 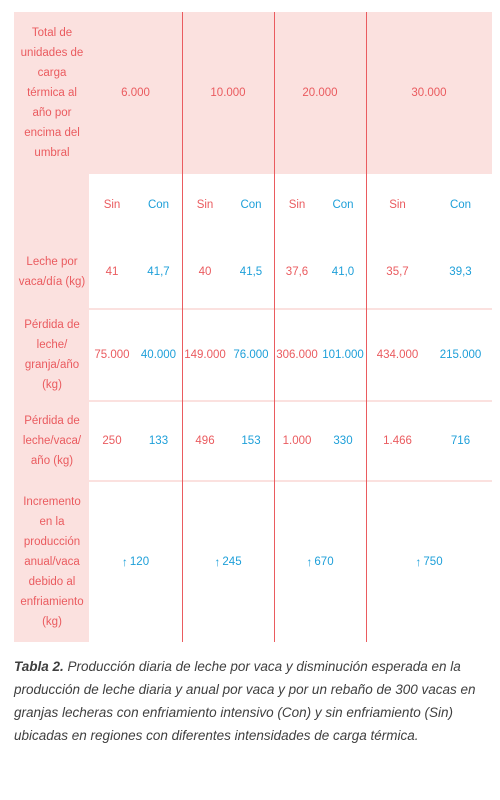 I want to click on group-header-10000: 10.000, so click(x=228, y=93).